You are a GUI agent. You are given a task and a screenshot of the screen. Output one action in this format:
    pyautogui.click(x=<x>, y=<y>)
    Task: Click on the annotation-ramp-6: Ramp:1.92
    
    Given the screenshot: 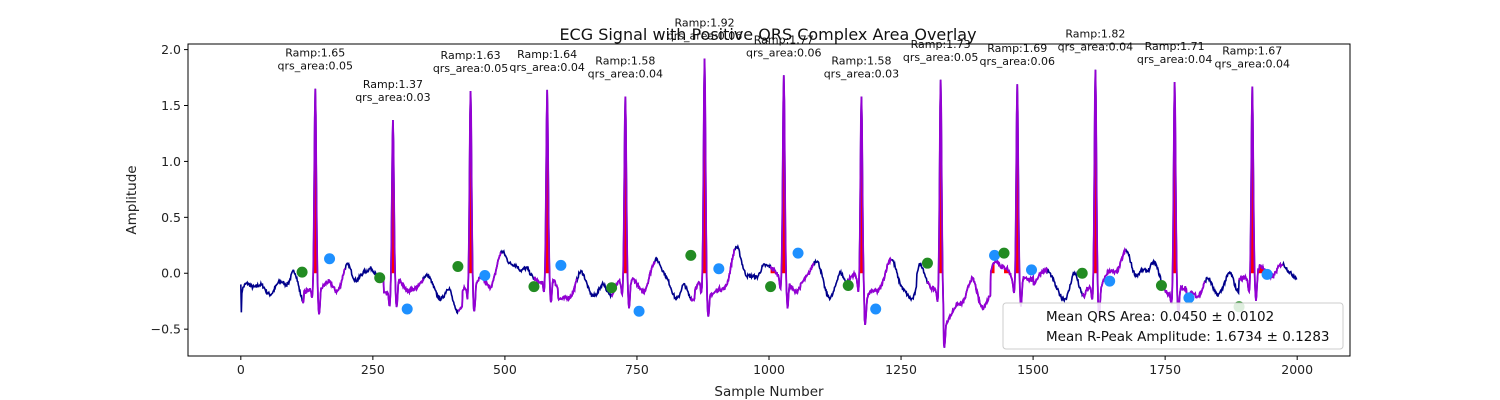 What is the action you would take?
    pyautogui.click(x=705, y=23)
    